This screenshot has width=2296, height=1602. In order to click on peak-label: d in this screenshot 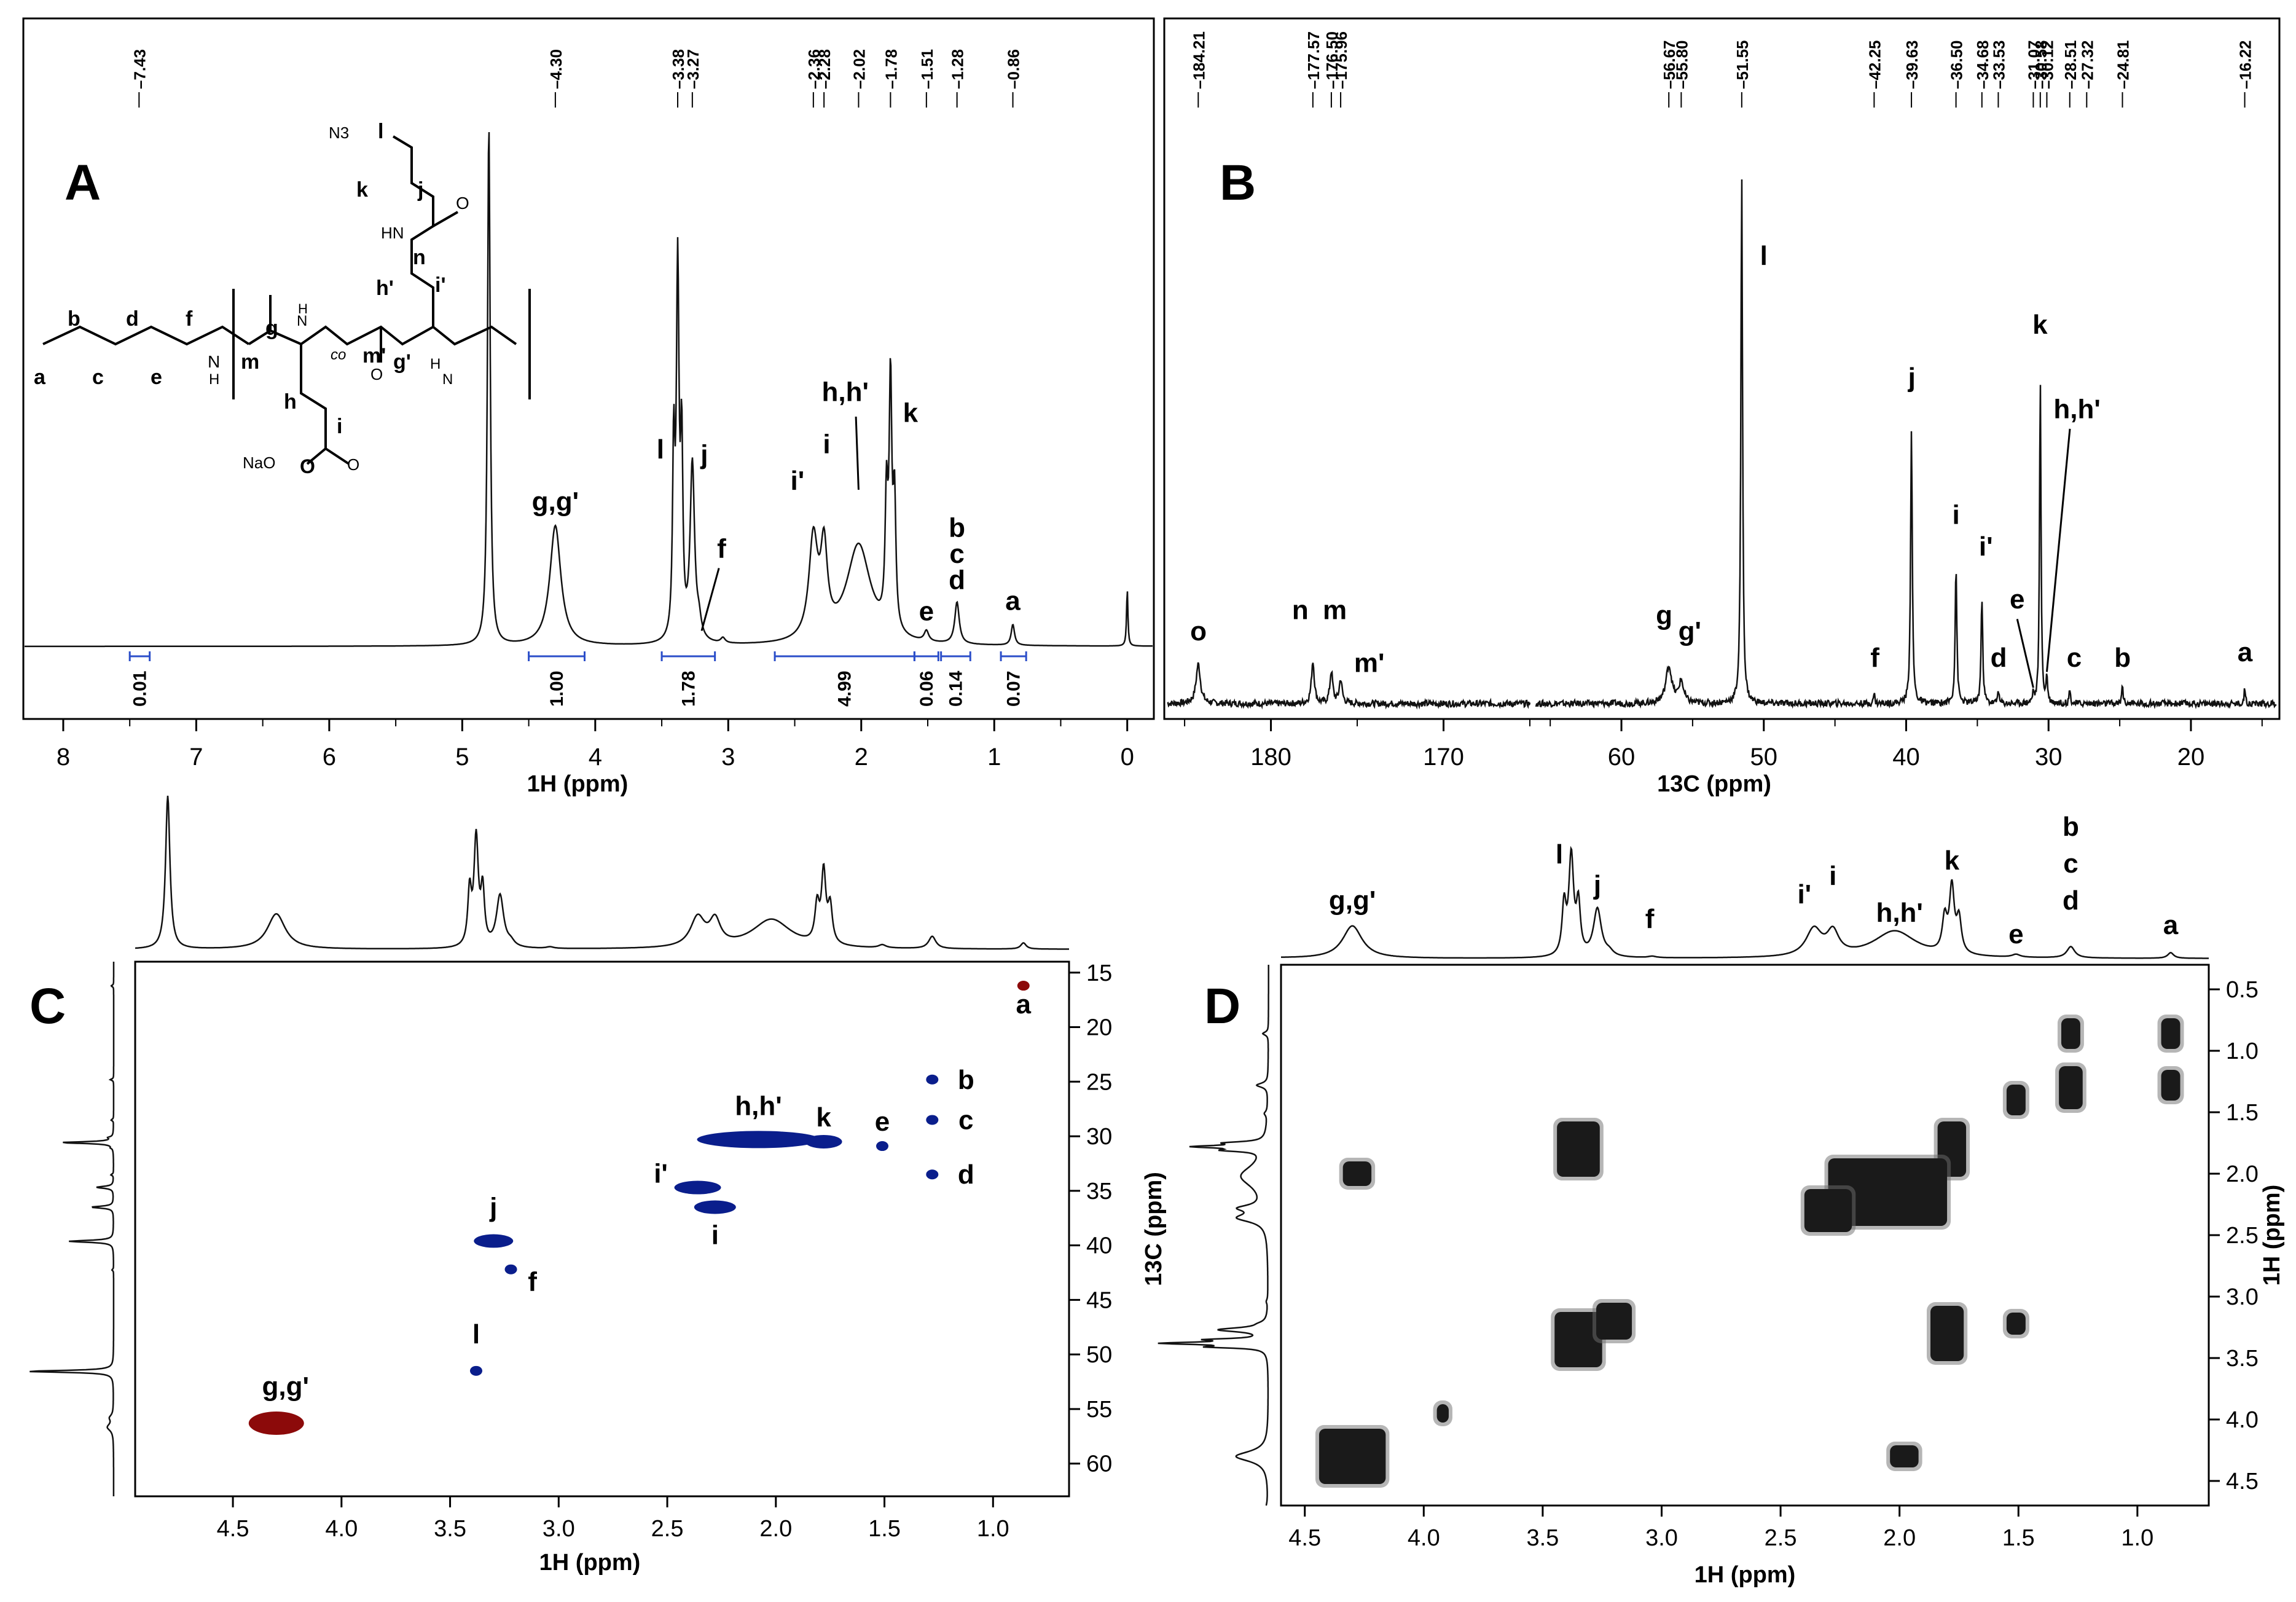, I will do `click(957, 580)`.